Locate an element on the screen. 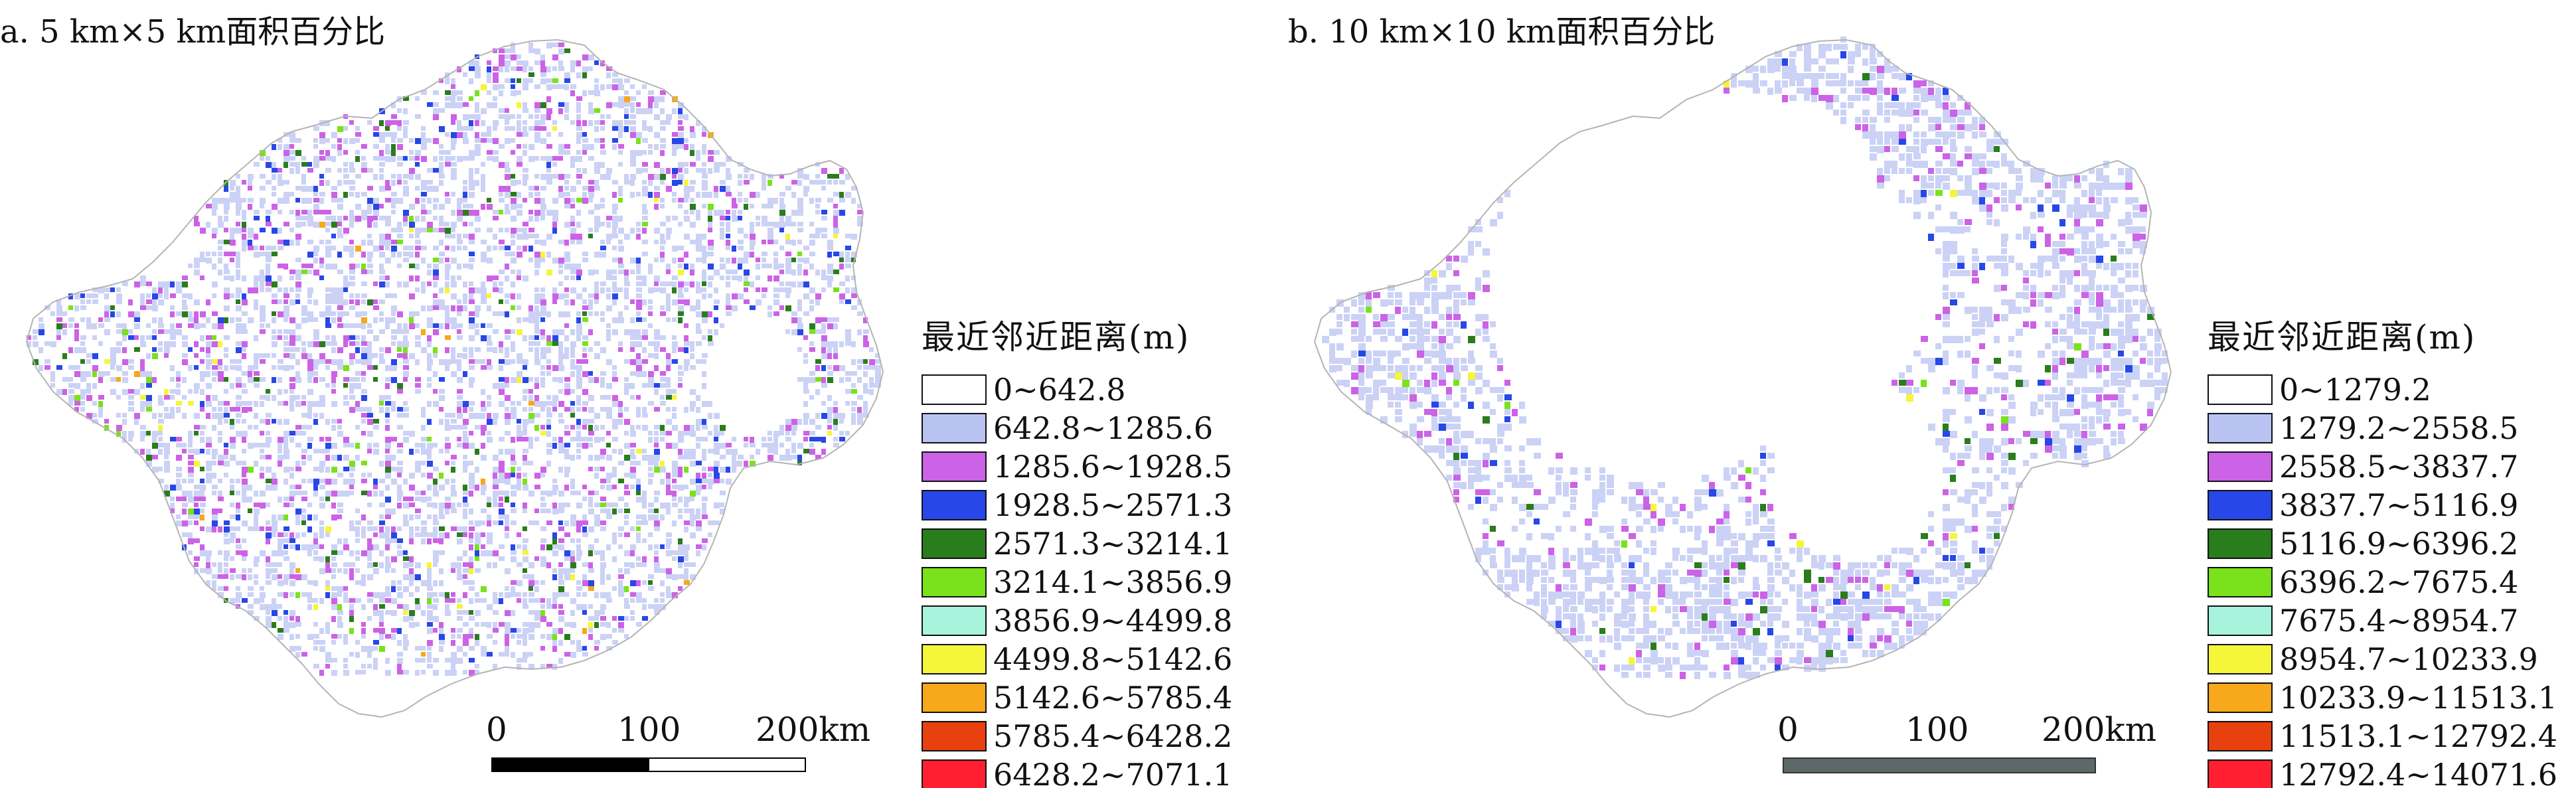 This screenshot has width=2576, height=788. legend-item: 3856.9~4499.8 is located at coordinates (1077, 620).